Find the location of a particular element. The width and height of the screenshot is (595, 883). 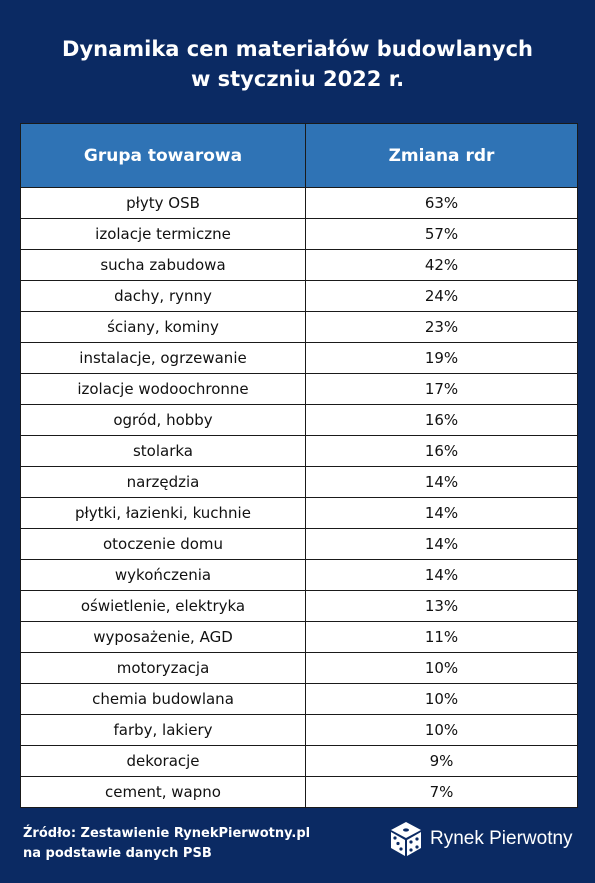

change-value-cell: 24% is located at coordinates (441, 296).